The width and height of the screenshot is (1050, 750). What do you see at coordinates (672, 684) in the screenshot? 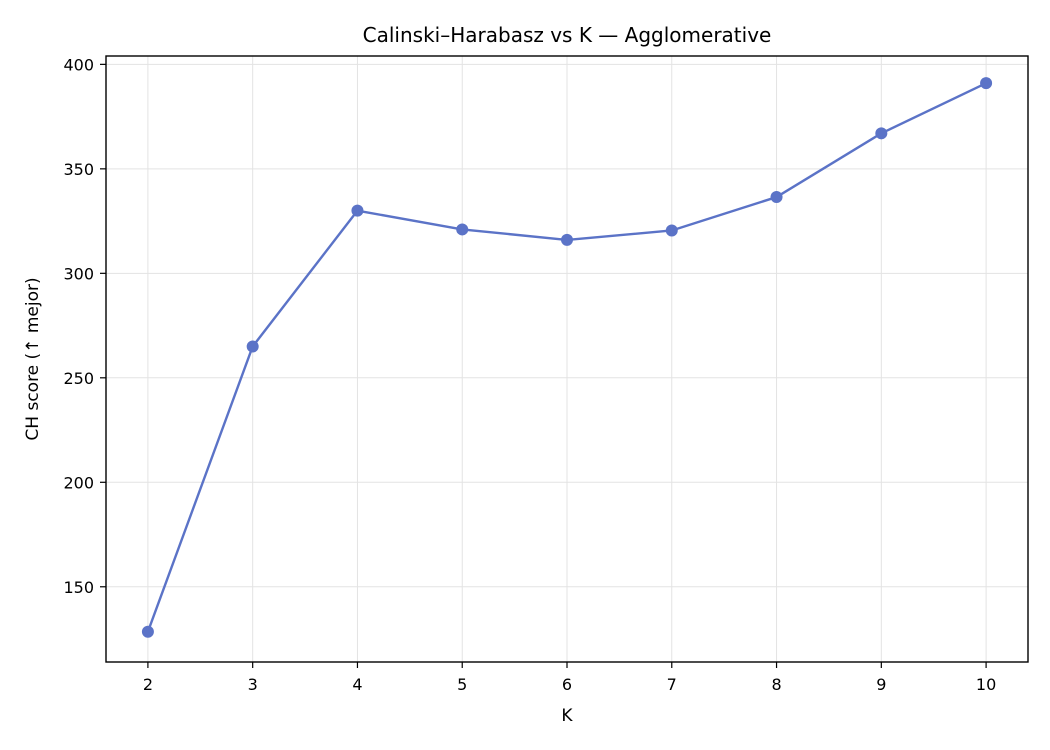
I see `x-tick-label: 7` at bounding box center [672, 684].